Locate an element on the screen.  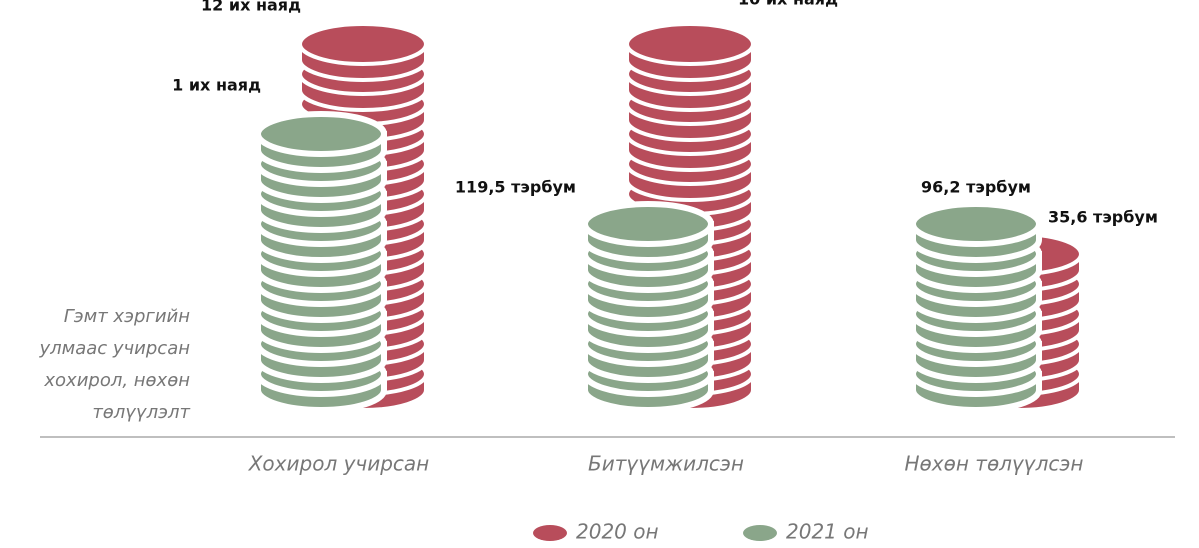
legend-label: 2020 он is located at coordinates (617, 532).